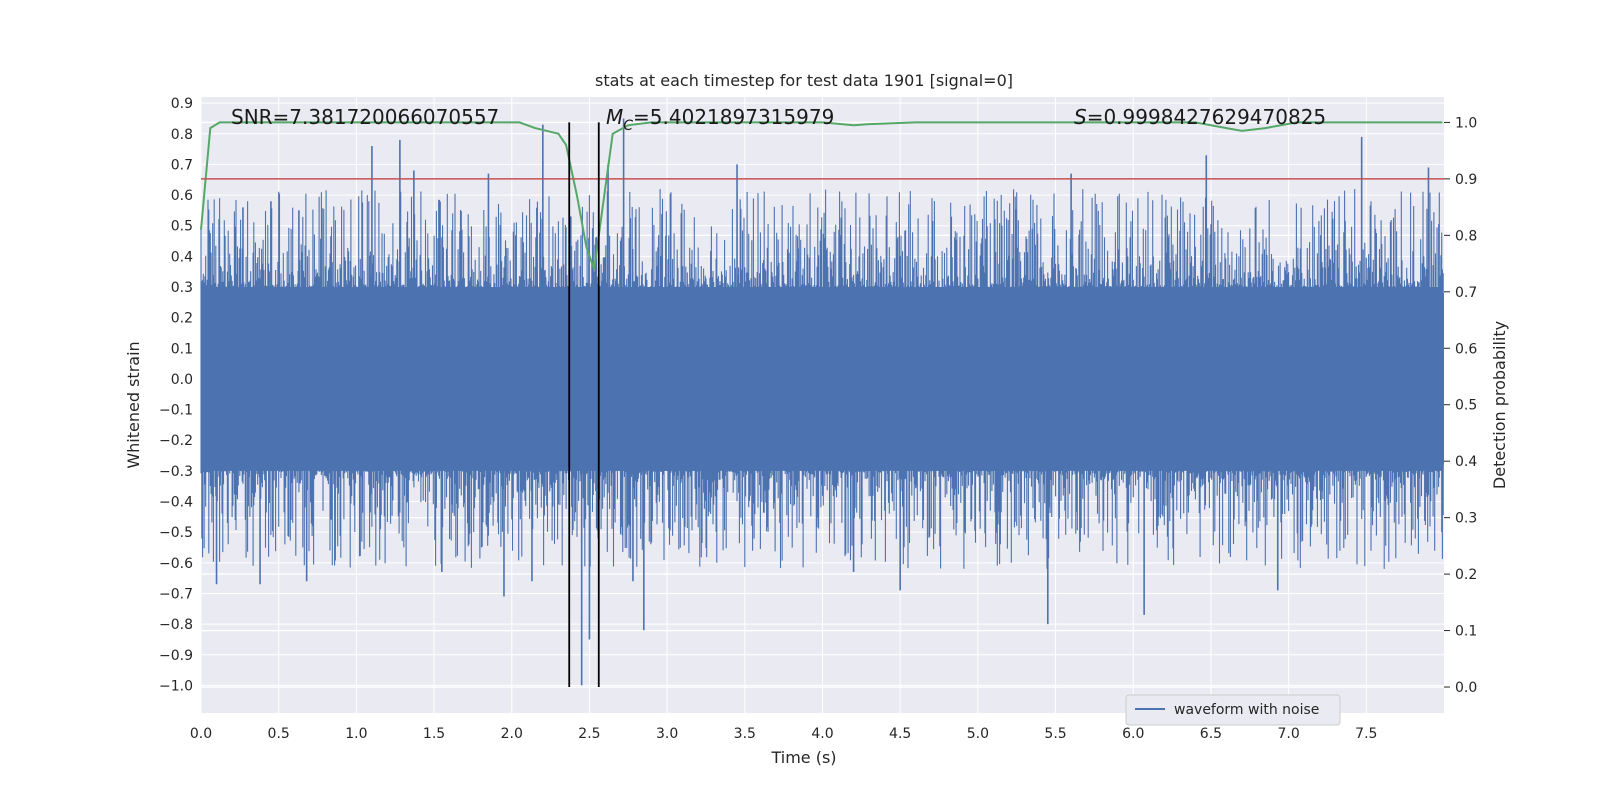 This screenshot has width=1600, height=800. I want to click on detection-probability-line, so click(821, 195).